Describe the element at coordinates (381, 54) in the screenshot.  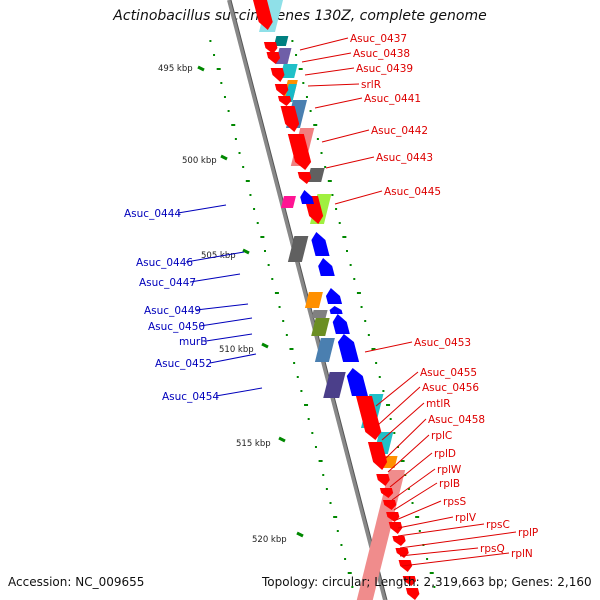
I see `gene-label-asuc-0438: Asuc_0438` at that location.